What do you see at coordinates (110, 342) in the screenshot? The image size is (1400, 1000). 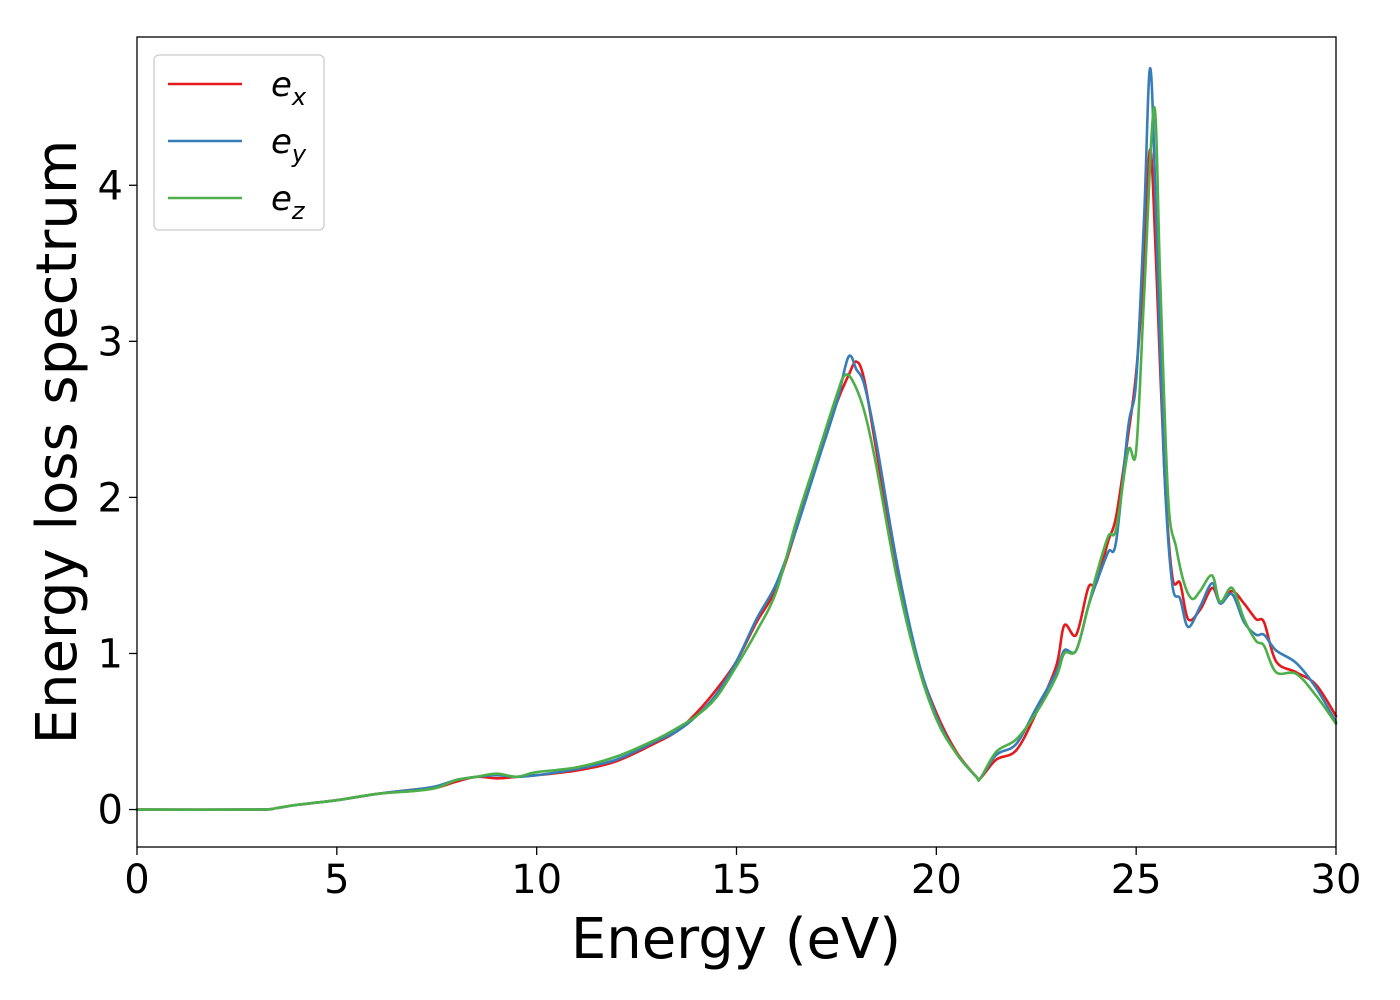 I see `y-tick-label: 3` at bounding box center [110, 342].